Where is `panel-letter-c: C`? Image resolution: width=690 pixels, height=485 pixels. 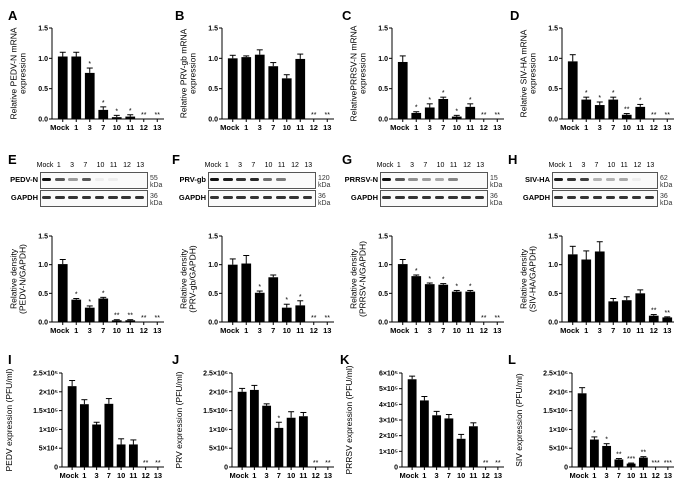 panel-letter-c: C is located at coordinates (347, 15).